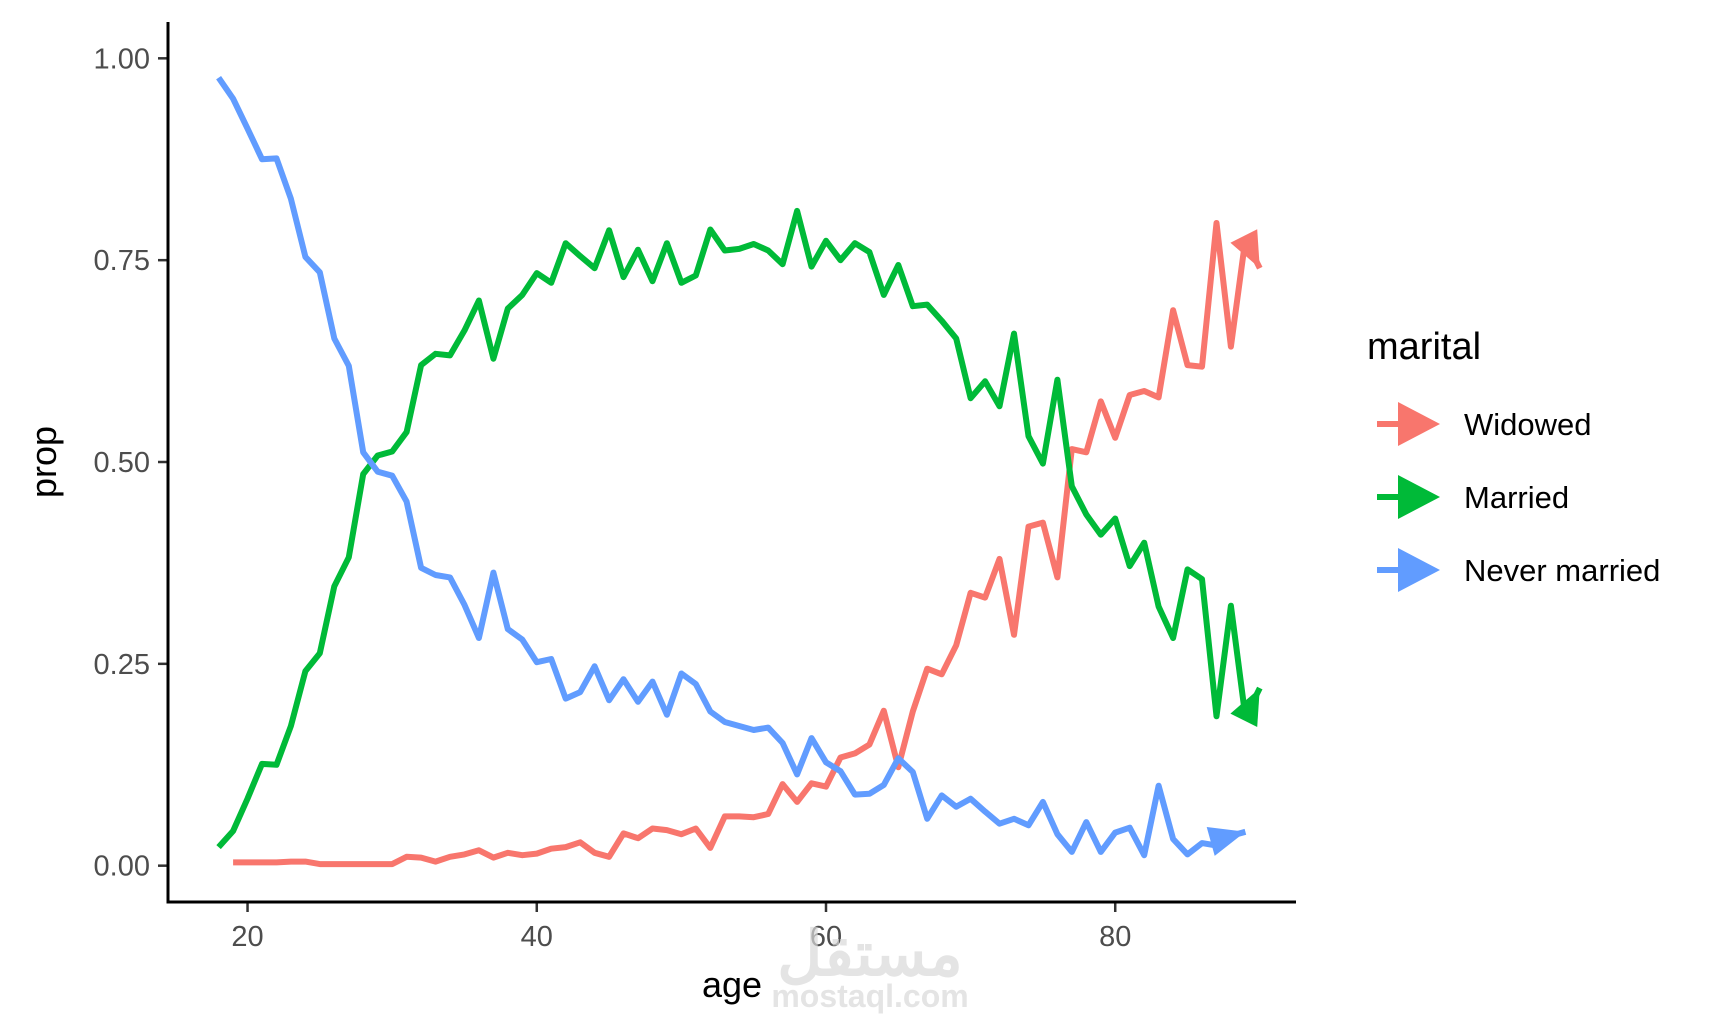 The width and height of the screenshot is (1725, 1022). Describe the element at coordinates (122, 665) in the screenshot. I see `y-tick-label: 0.25` at that location.